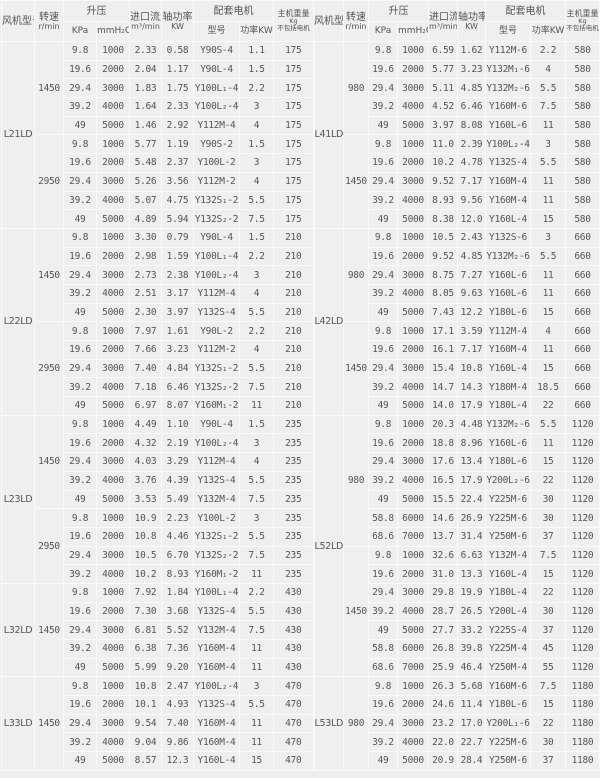  I want to click on motor-type-cell: Y90S-4, so click(216, 51).